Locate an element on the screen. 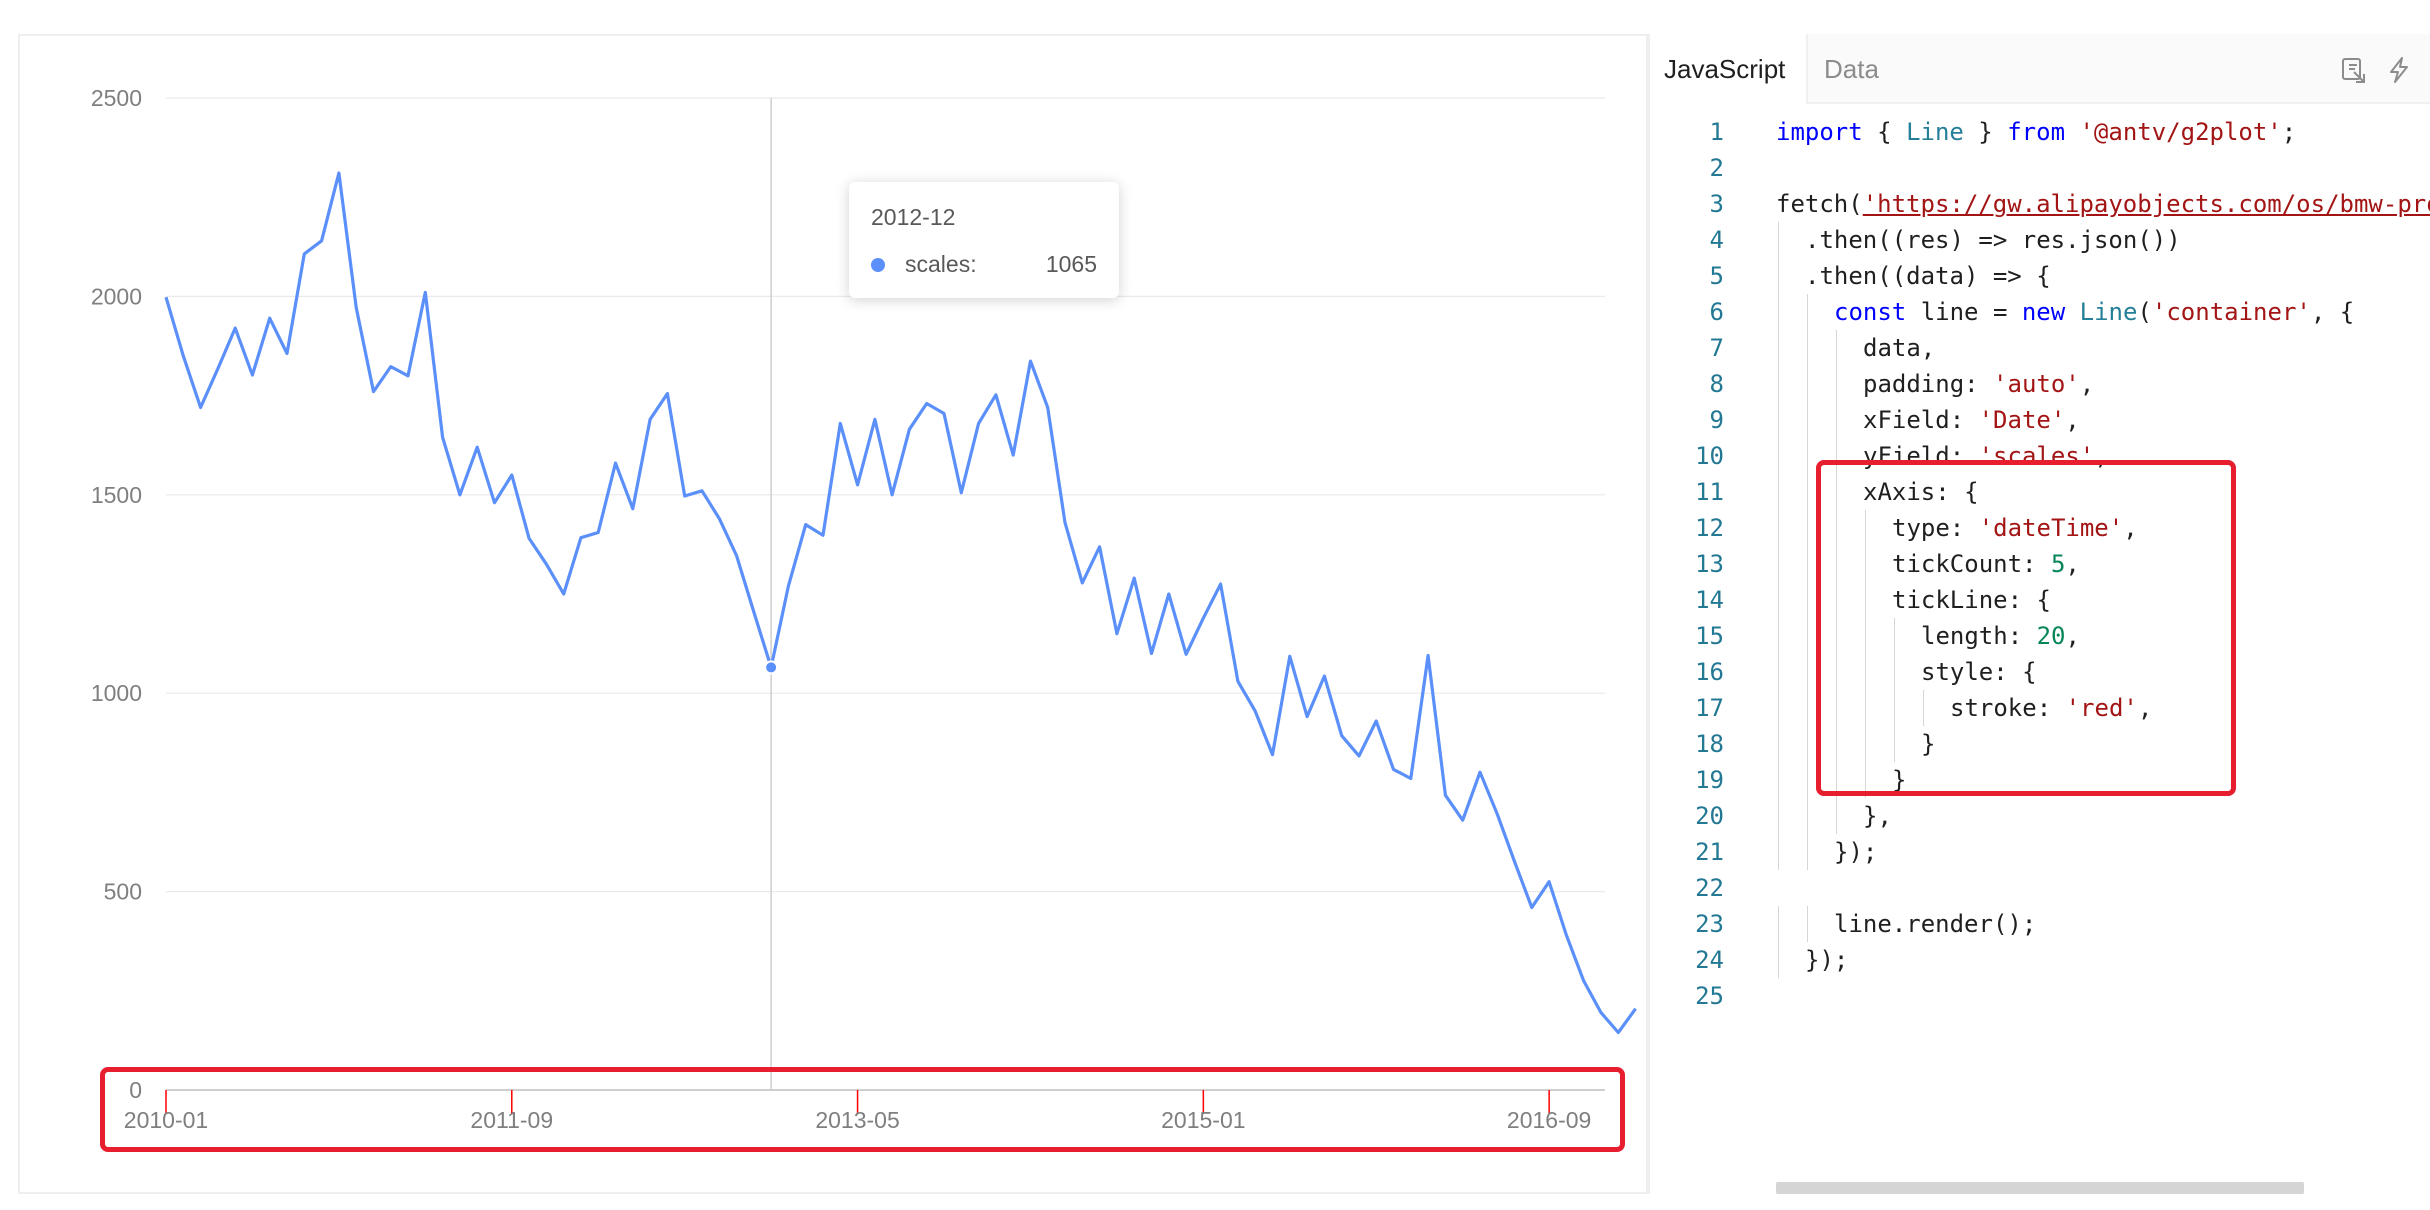 The image size is (2430, 1210). tooltip-title: 2012-12 is located at coordinates (913, 217).